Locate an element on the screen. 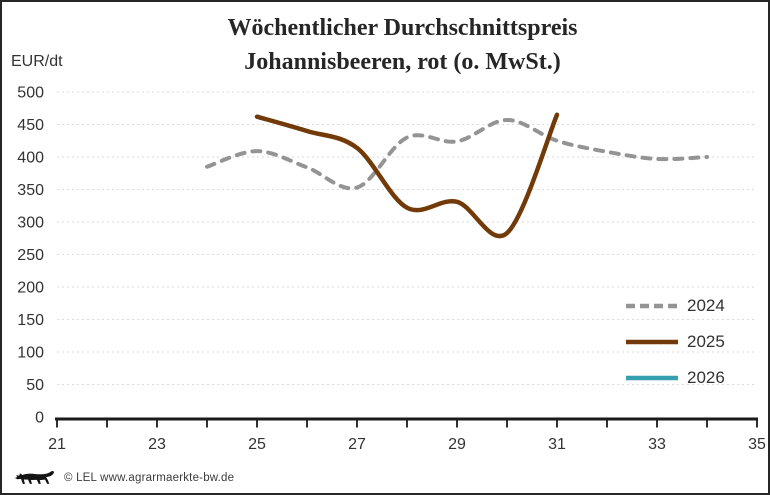 This screenshot has width=770, height=495. y-tick-label-450: 450 is located at coordinates (30, 125).